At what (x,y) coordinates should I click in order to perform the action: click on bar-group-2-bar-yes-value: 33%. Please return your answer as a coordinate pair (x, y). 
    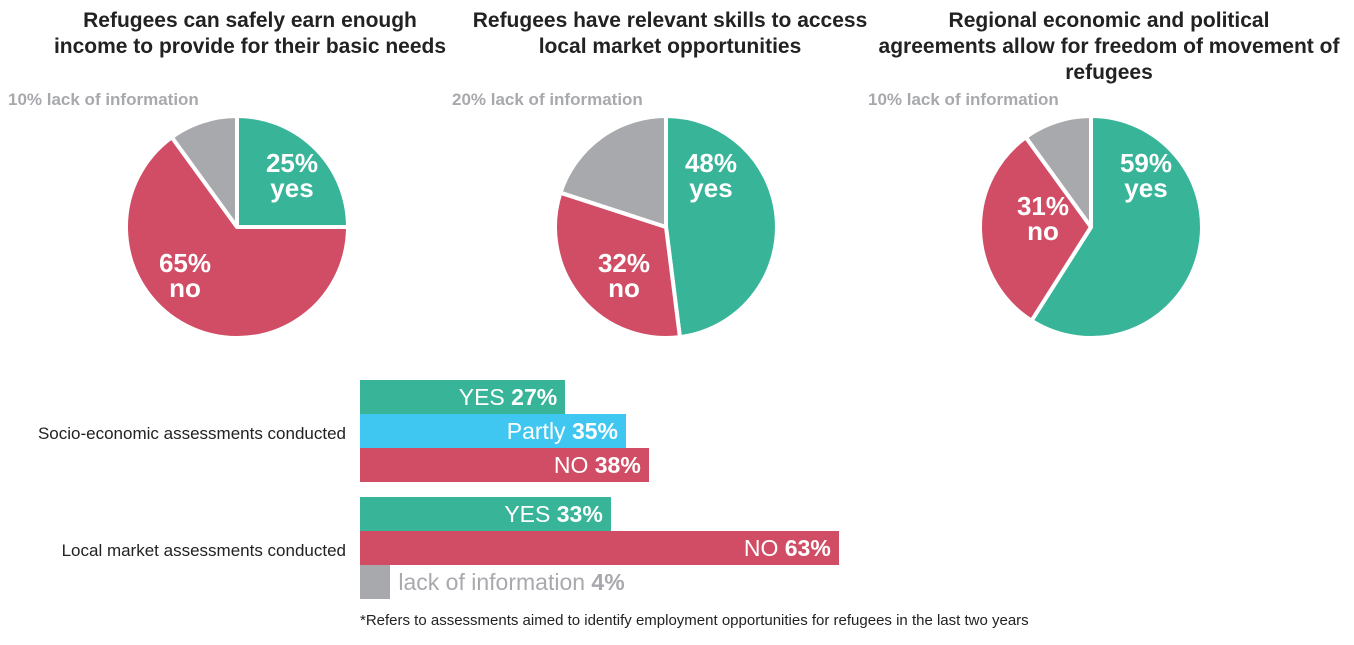
    Looking at the image, I should click on (579, 514).